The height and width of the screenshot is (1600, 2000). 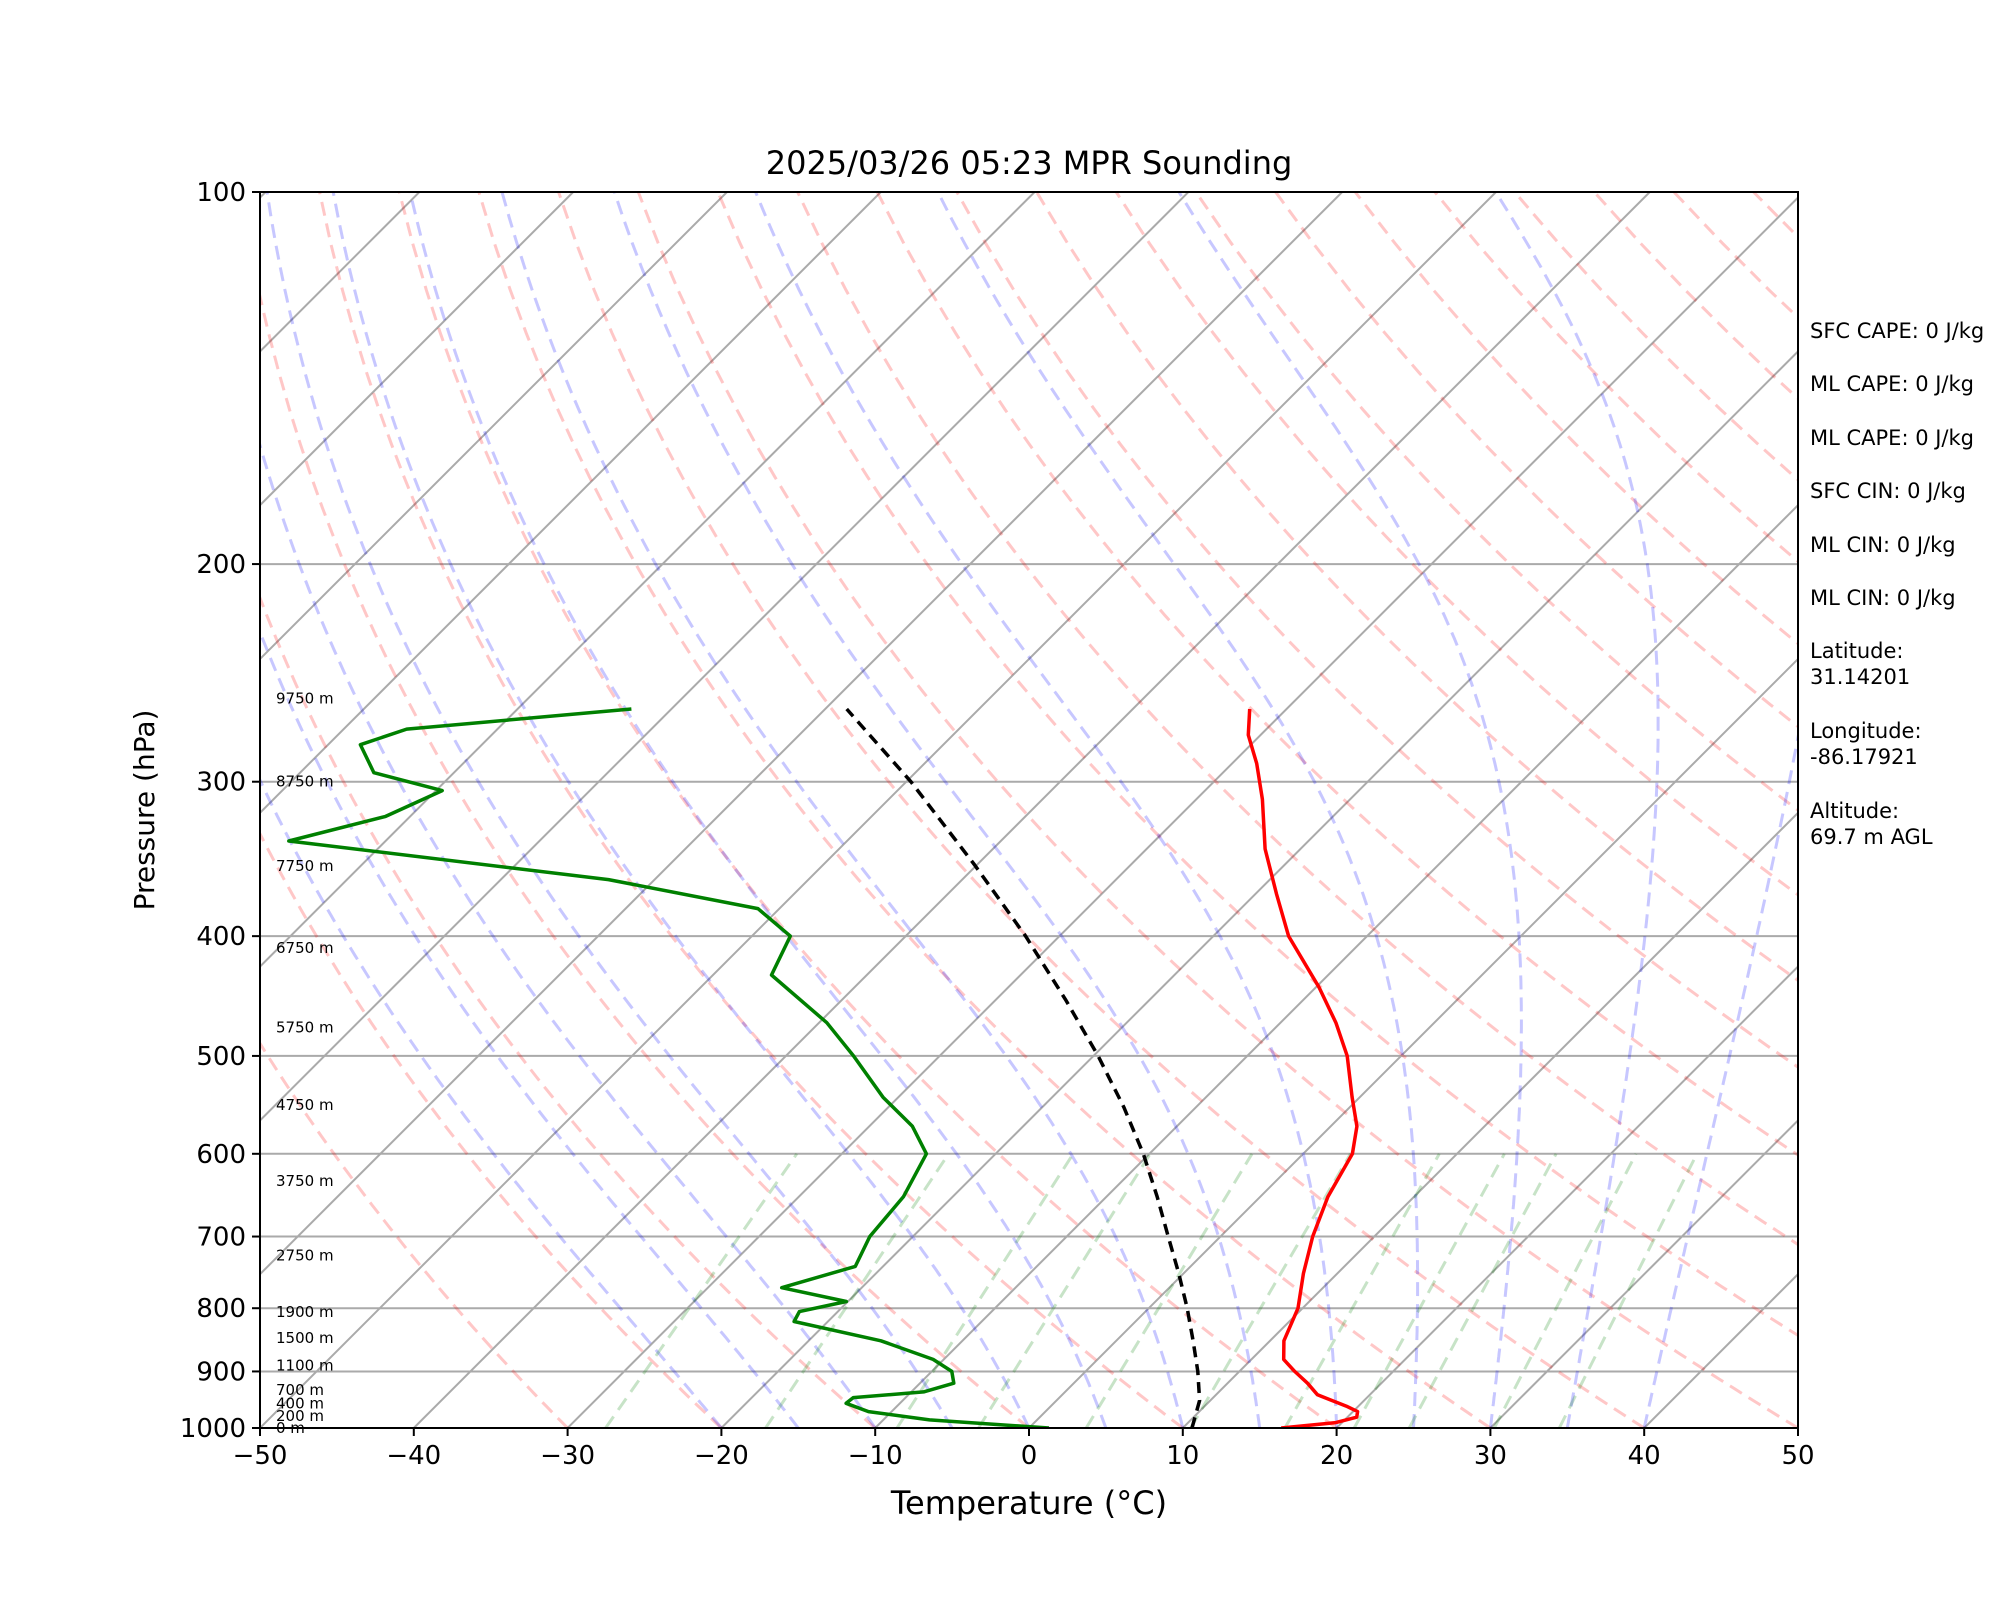 What do you see at coordinates (1892, 384) in the screenshot?
I see `ml-cape-text: ML CAPE: 0 J/kg` at bounding box center [1892, 384].